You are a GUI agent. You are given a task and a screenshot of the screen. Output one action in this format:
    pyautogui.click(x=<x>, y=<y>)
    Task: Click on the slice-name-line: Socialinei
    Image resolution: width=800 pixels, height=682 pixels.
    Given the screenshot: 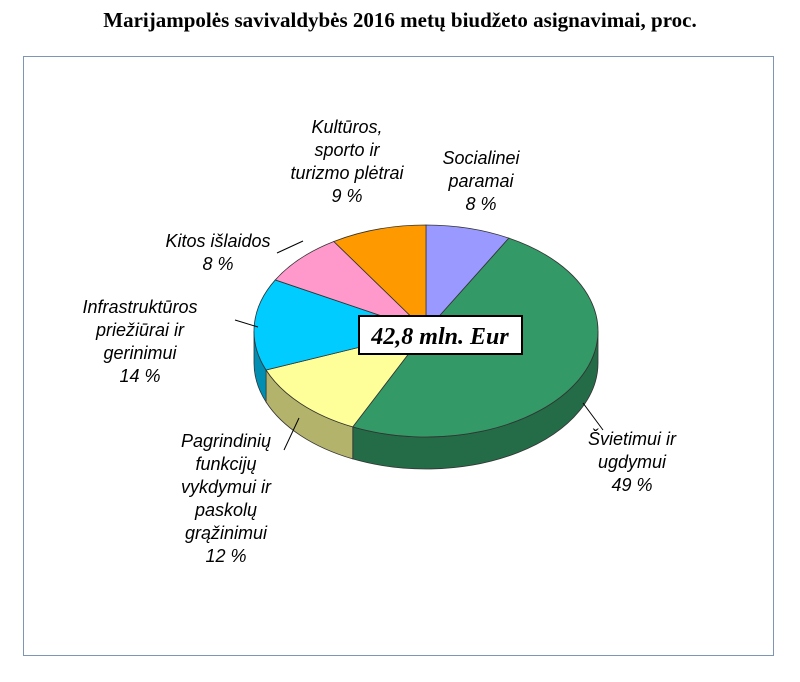 What is the action you would take?
    pyautogui.click(x=481, y=158)
    